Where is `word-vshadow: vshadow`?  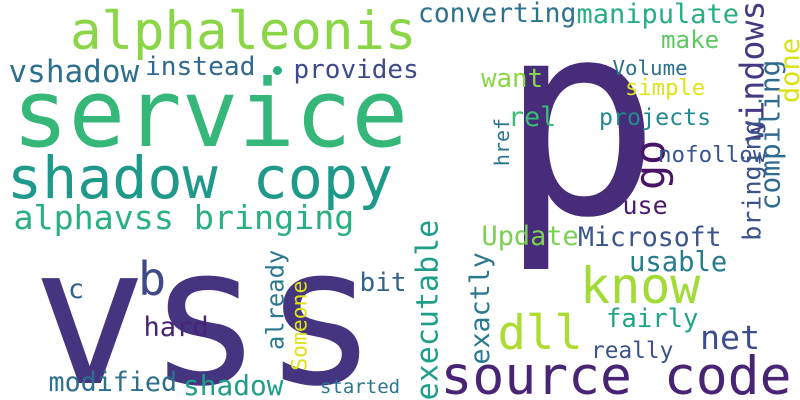
word-vshadow: vshadow is located at coordinates (74, 71).